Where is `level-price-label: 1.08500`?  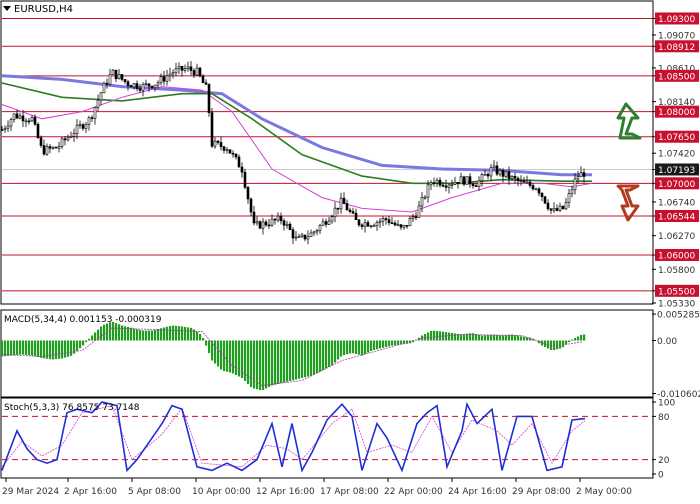 level-price-label: 1.08500 is located at coordinates (676, 77).